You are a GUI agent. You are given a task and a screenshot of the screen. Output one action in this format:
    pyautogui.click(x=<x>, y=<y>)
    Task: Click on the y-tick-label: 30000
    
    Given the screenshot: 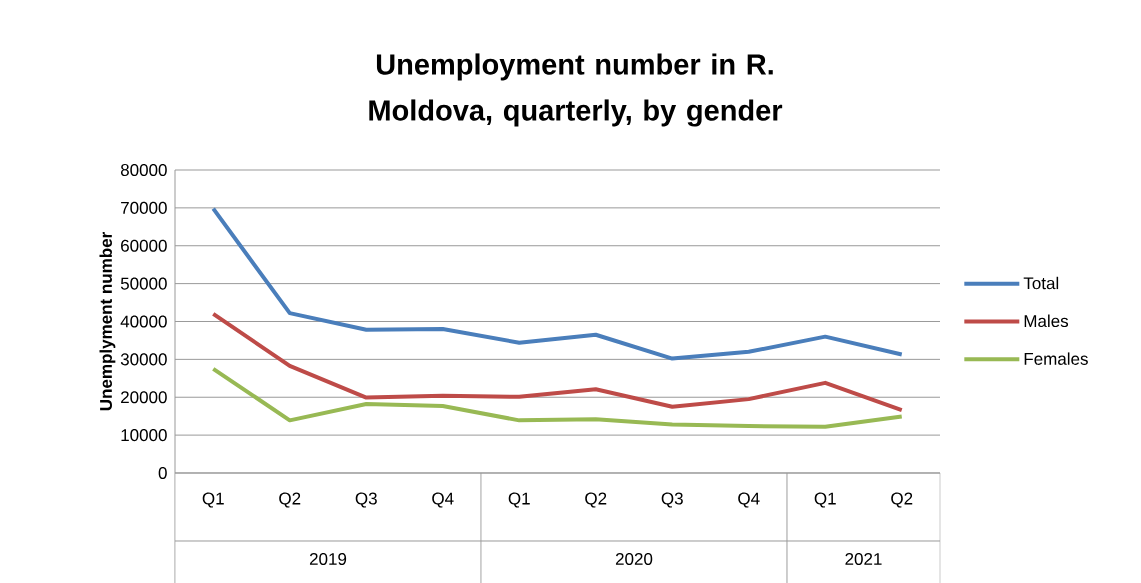 What is the action you would take?
    pyautogui.click(x=143, y=359)
    